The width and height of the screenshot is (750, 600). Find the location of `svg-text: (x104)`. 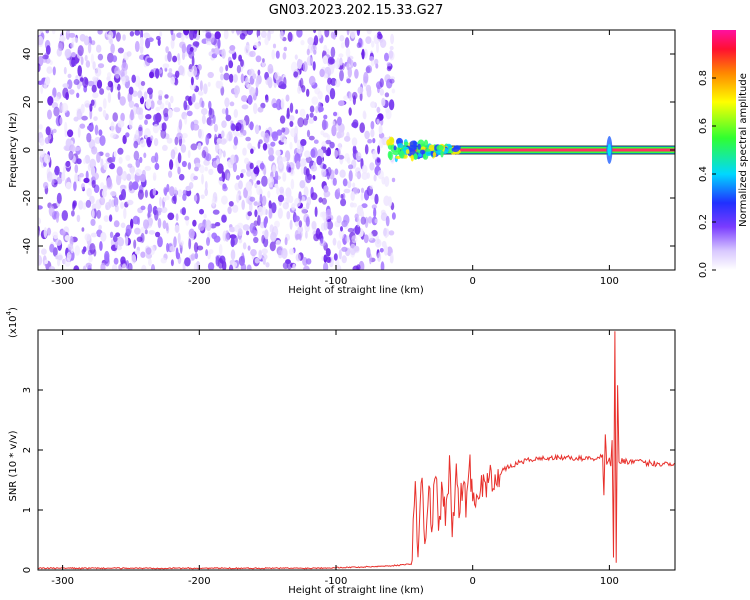

svg-text: (x104) is located at coordinates (12, 322).